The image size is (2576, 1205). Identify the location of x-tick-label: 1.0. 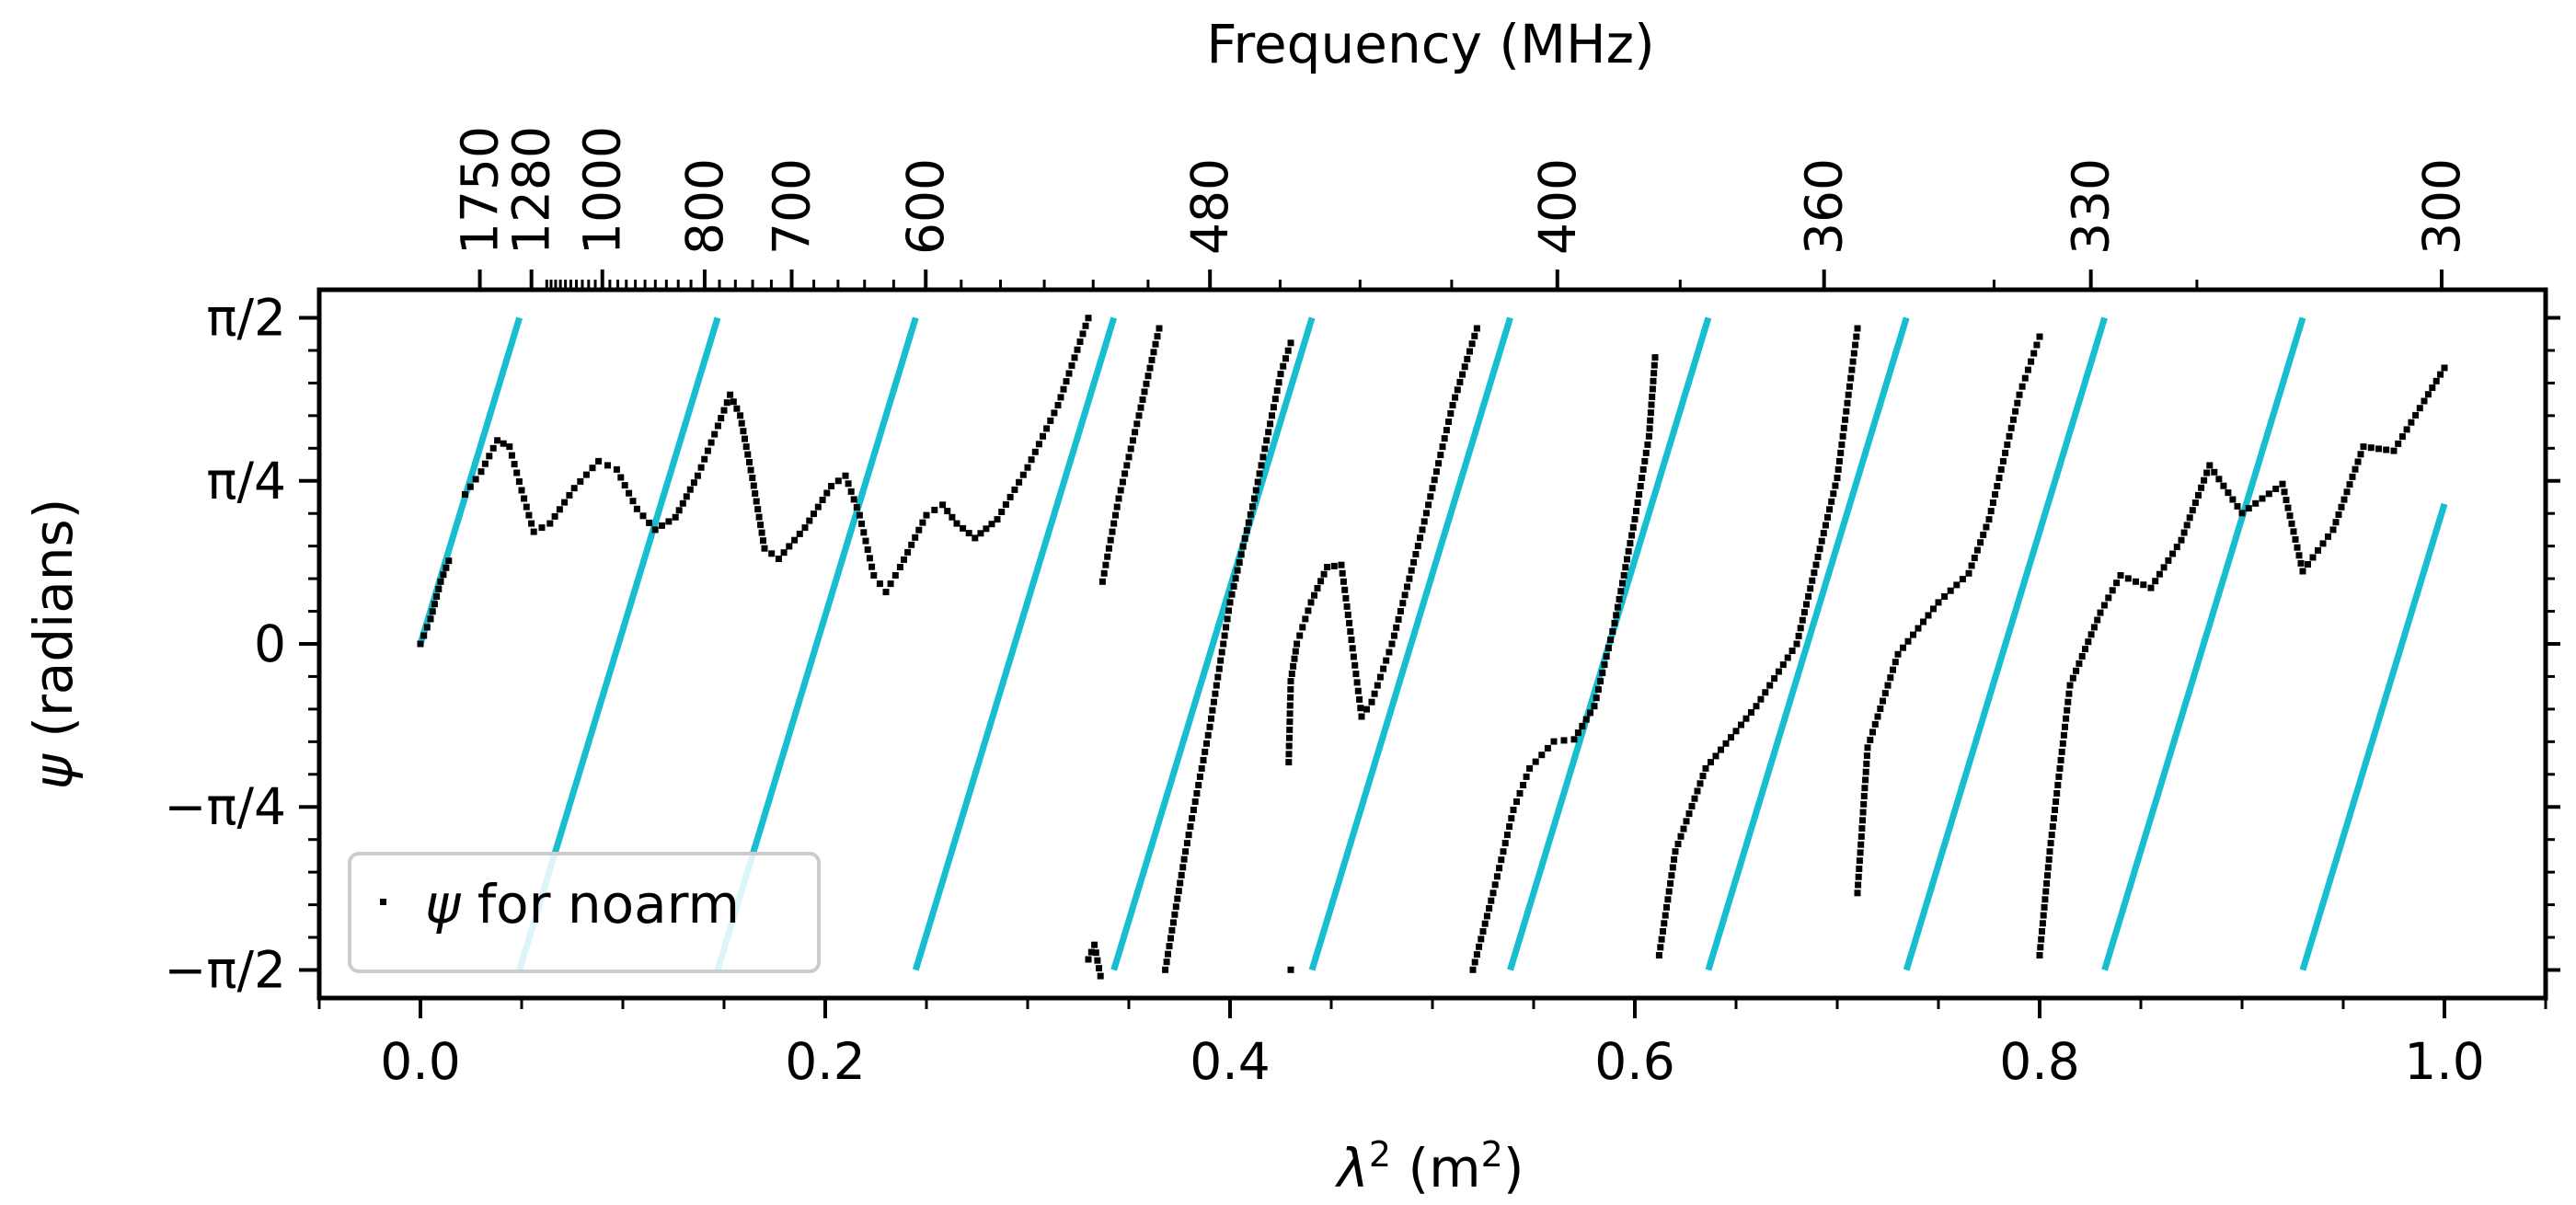
(2444, 1061).